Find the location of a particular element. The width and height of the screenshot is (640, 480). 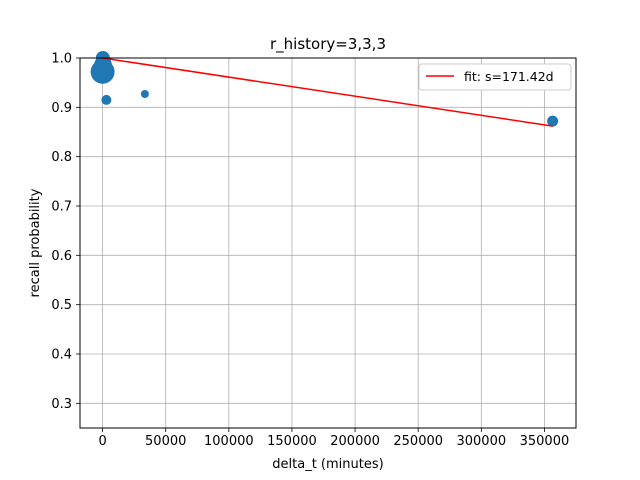

chart-title: r_history=3,3,3 is located at coordinates (328, 44).